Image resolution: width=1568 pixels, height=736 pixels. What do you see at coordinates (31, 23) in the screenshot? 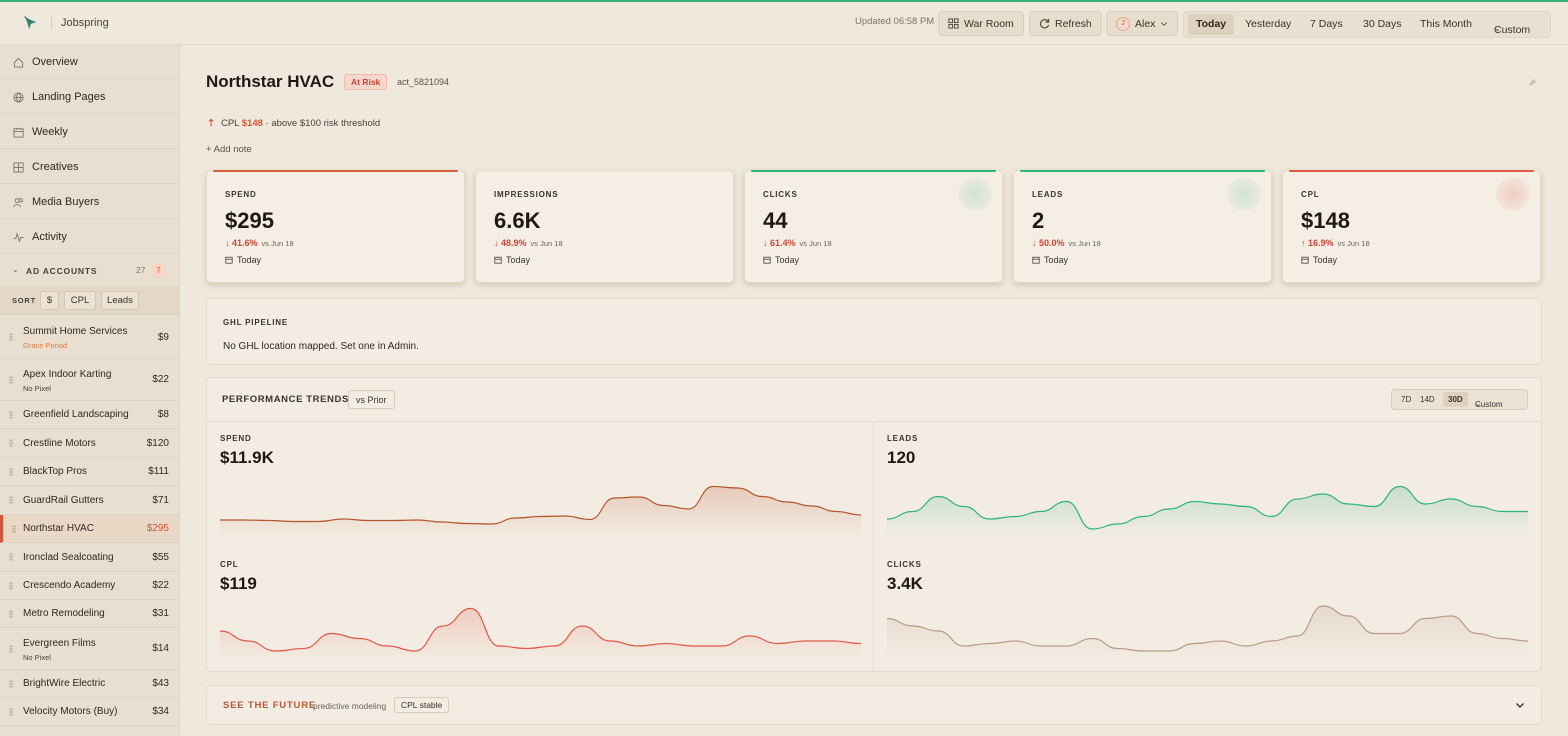
I see `logo-icon` at bounding box center [31, 23].